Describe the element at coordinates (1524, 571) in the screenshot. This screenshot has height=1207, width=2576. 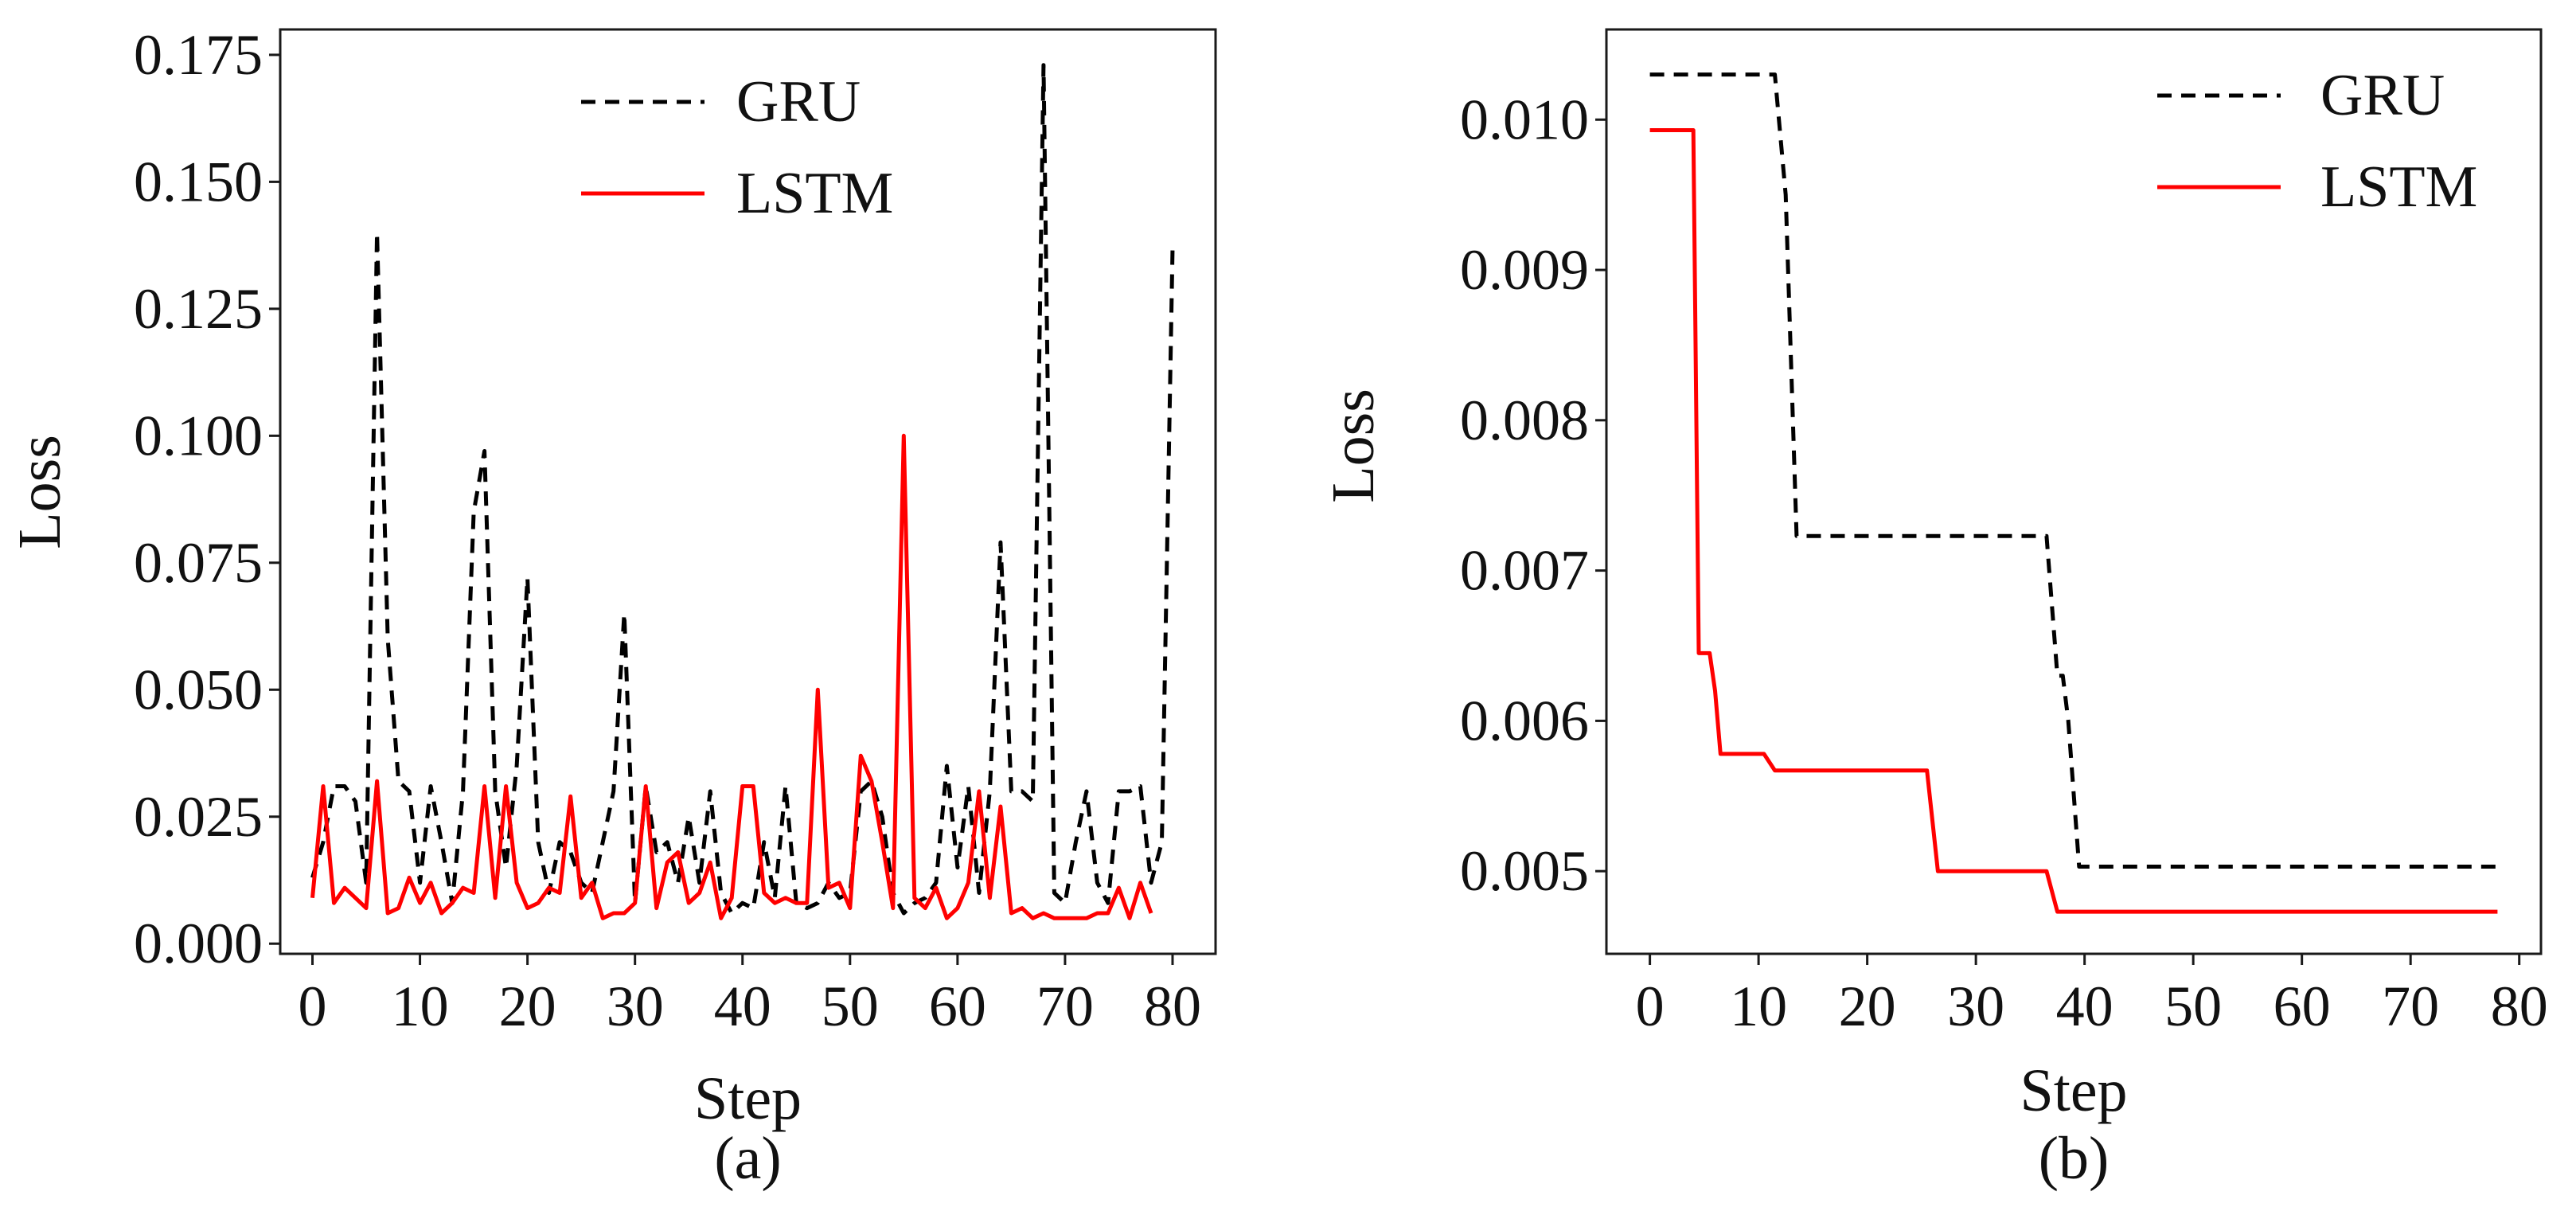
I see `y-tick-label-b: 0.007` at that location.